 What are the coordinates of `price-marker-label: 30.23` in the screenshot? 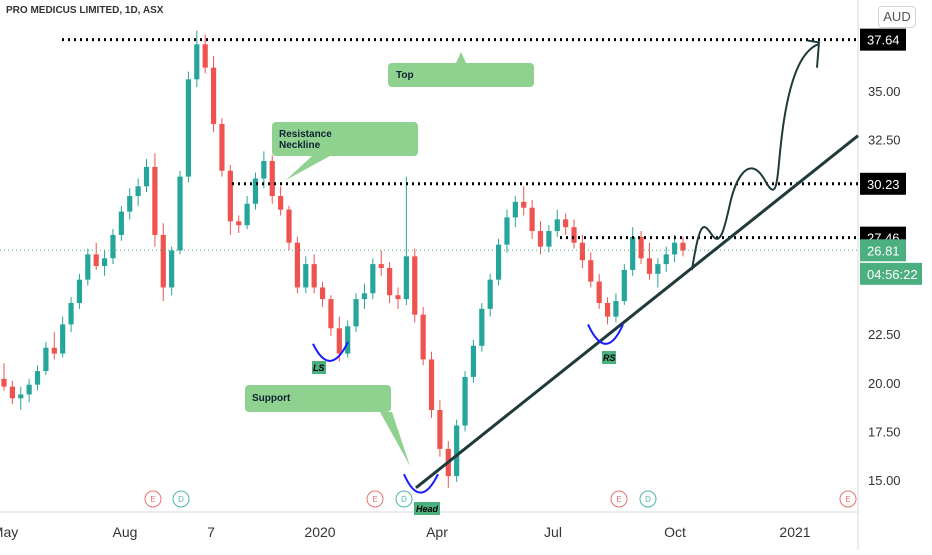 It's located at (883, 184).